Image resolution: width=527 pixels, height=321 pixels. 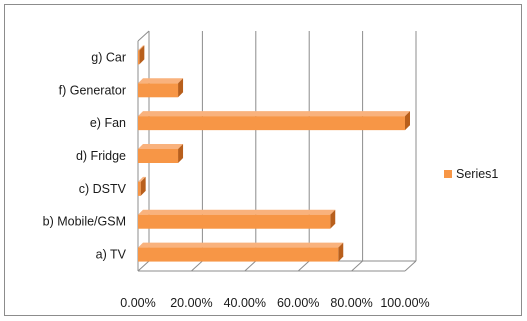 I want to click on category-label-b-mobile-gsm: b) Mobile/GSM, so click(x=84, y=222).